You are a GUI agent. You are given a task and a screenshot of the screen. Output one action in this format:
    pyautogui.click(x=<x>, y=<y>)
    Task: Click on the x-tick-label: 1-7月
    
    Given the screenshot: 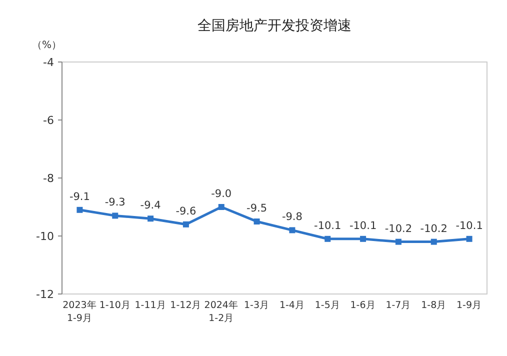 What is the action you would take?
    pyautogui.click(x=399, y=305)
    